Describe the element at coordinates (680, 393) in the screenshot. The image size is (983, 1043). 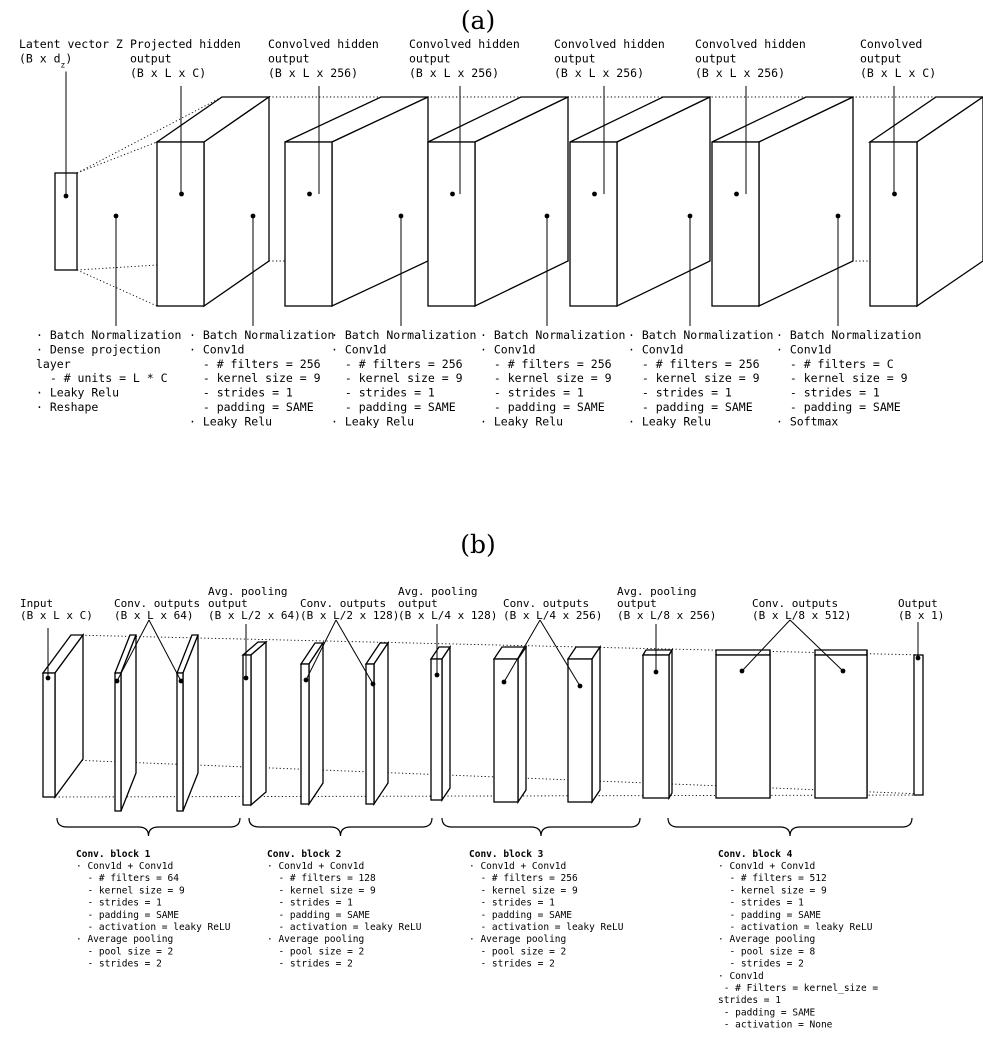
I see `operation-description-5: - strides = 1` at that location.